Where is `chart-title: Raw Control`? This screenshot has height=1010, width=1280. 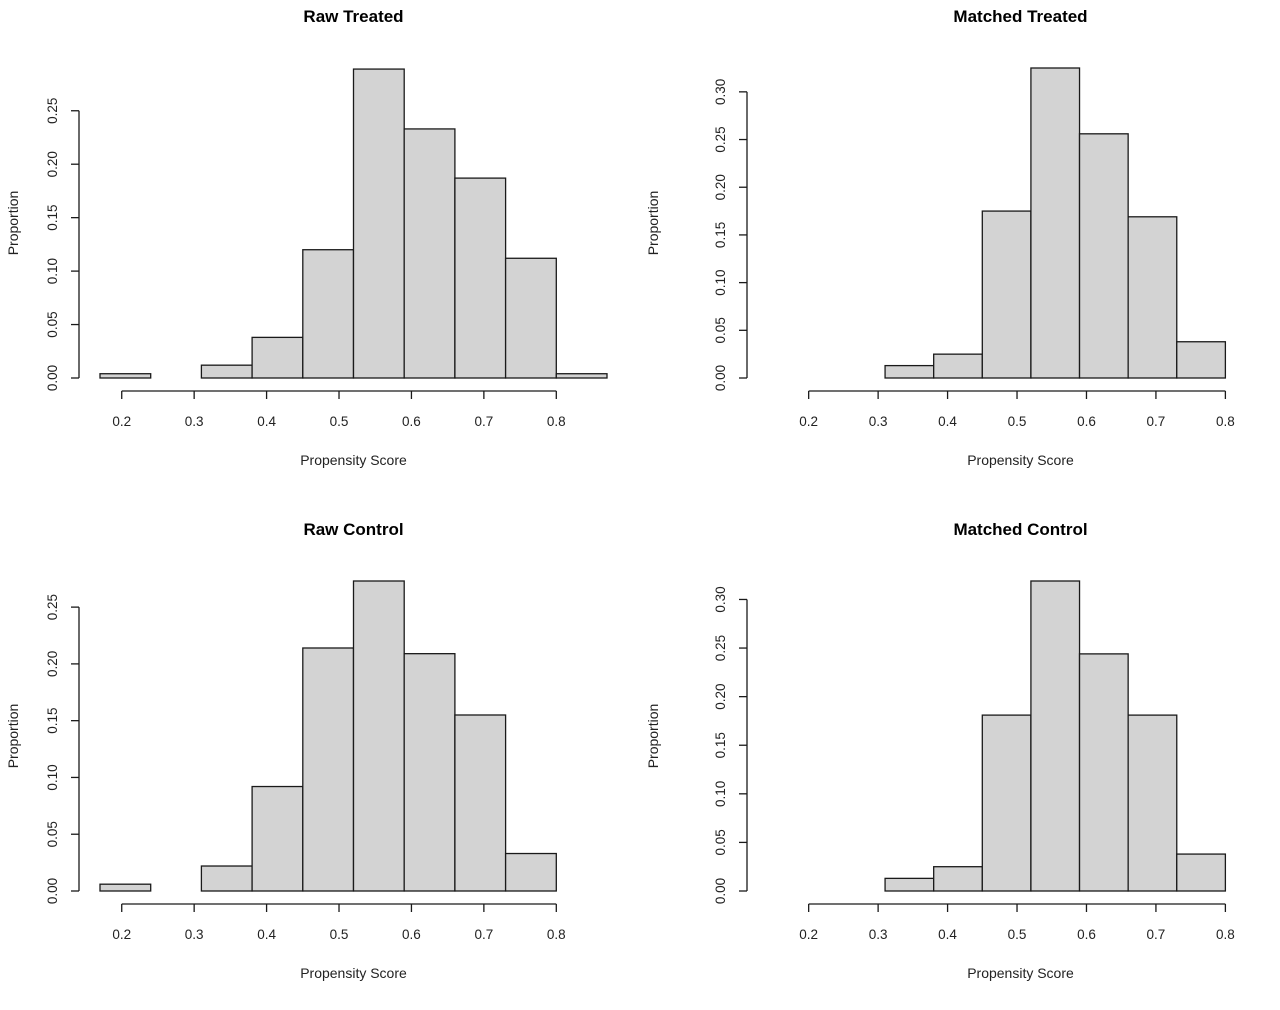
chart-title: Raw Control is located at coordinates (353, 529).